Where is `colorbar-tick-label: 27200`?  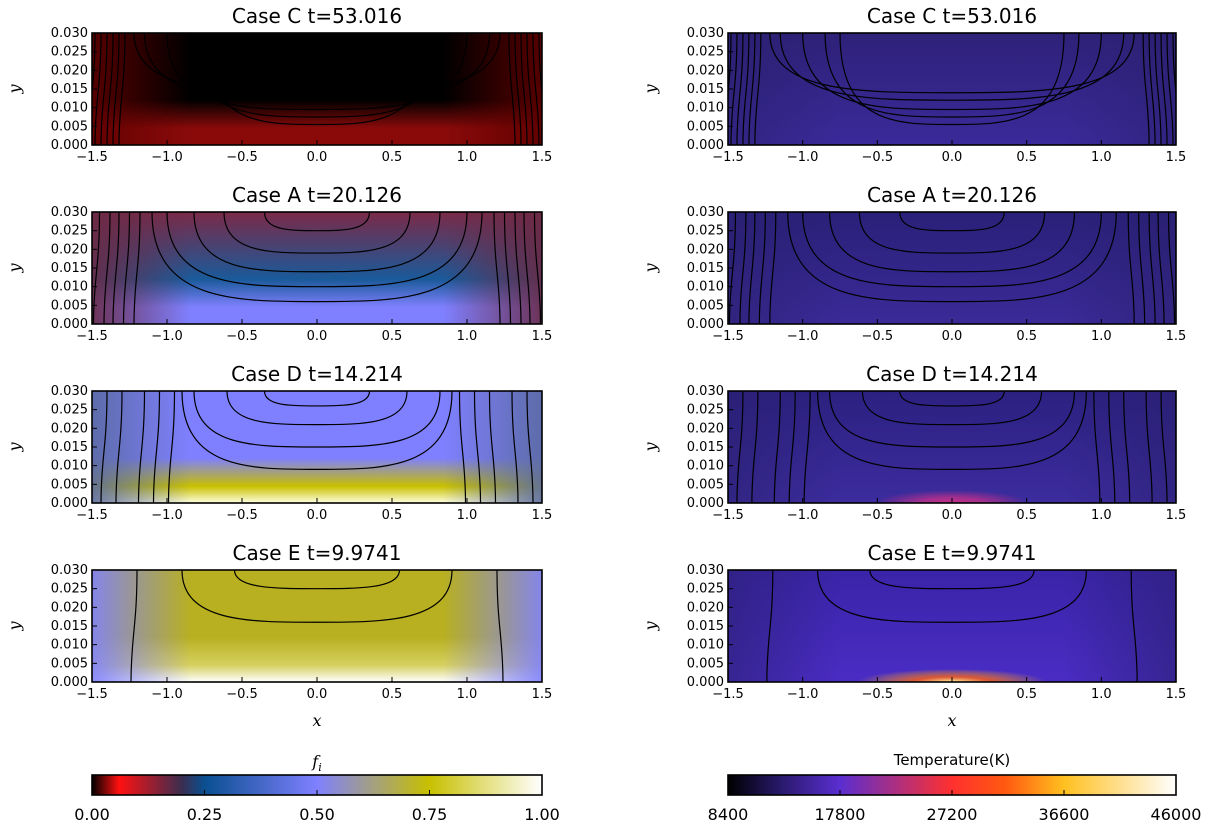
colorbar-tick-label: 27200 is located at coordinates (952, 814).